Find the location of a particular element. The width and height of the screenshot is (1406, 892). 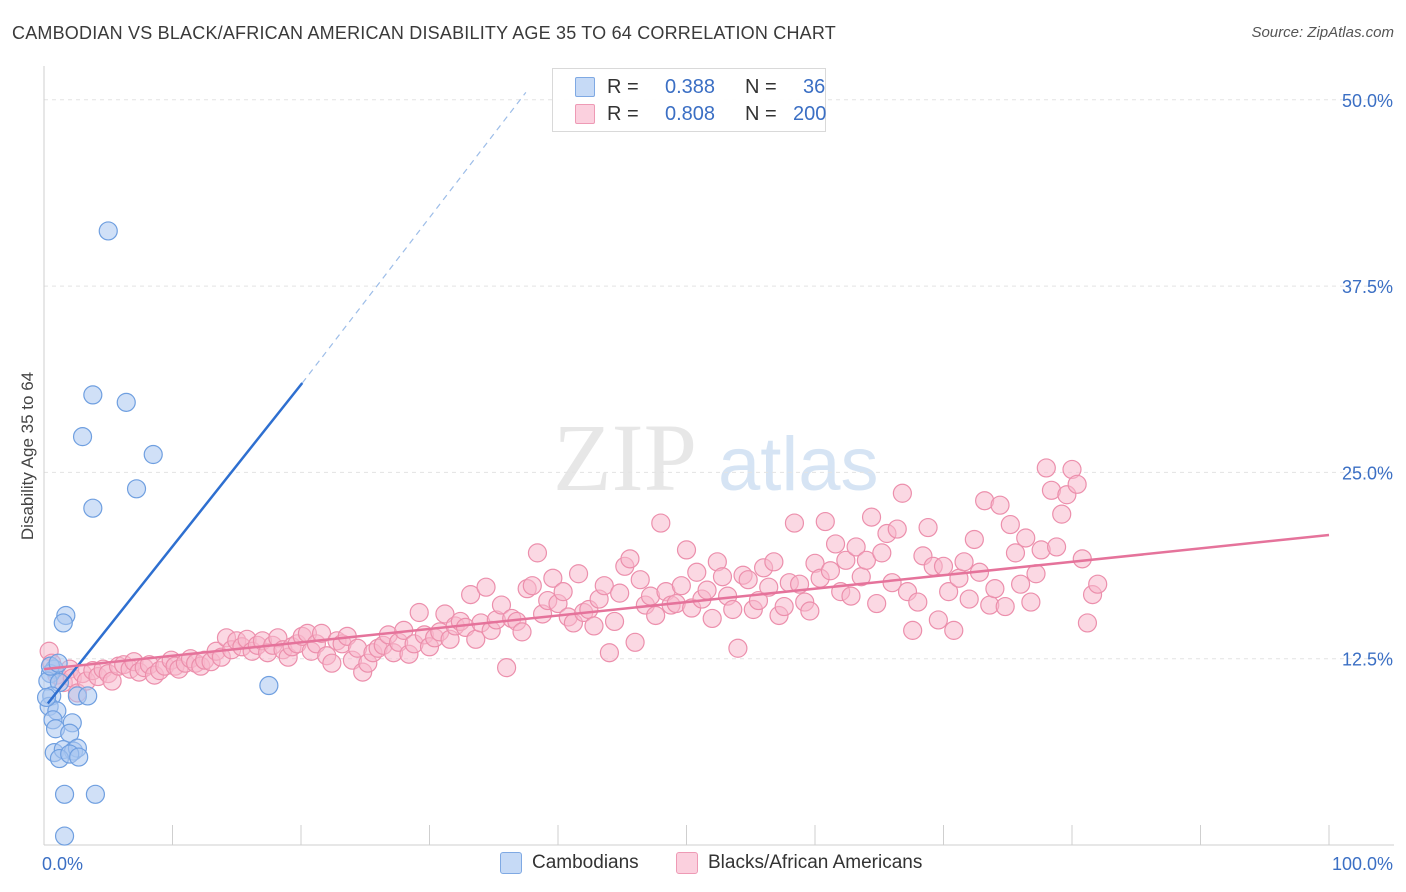

stats-legend-row-cambodians: R = 0.388 N = 36 is located at coordinates (700, 87).